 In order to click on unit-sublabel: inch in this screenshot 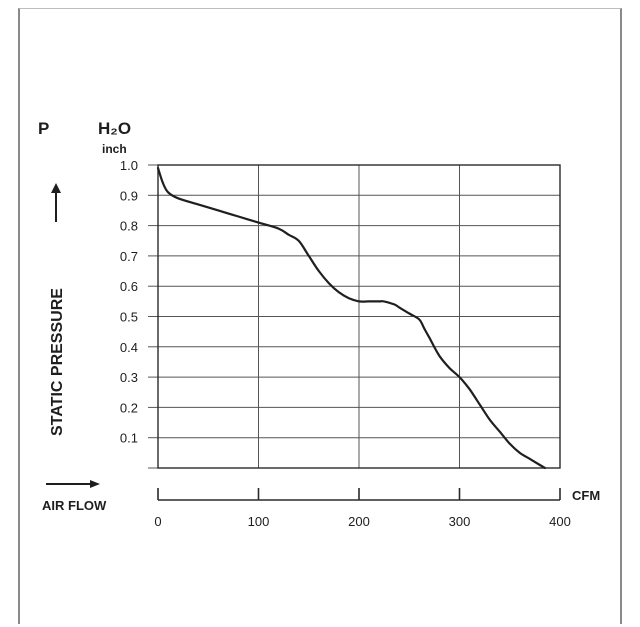, I will do `click(114, 149)`.